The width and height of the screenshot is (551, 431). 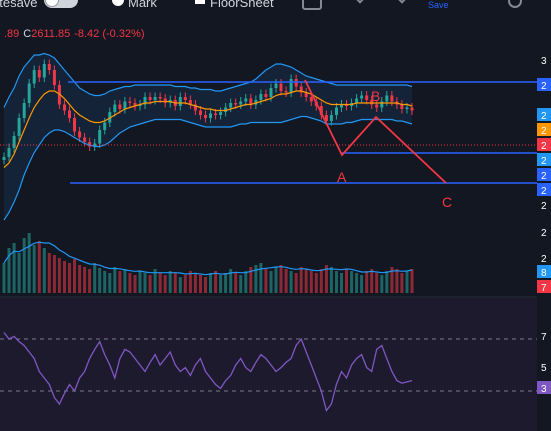 What do you see at coordinates (312, 5) in the screenshot?
I see `layout-icon` at bounding box center [312, 5].